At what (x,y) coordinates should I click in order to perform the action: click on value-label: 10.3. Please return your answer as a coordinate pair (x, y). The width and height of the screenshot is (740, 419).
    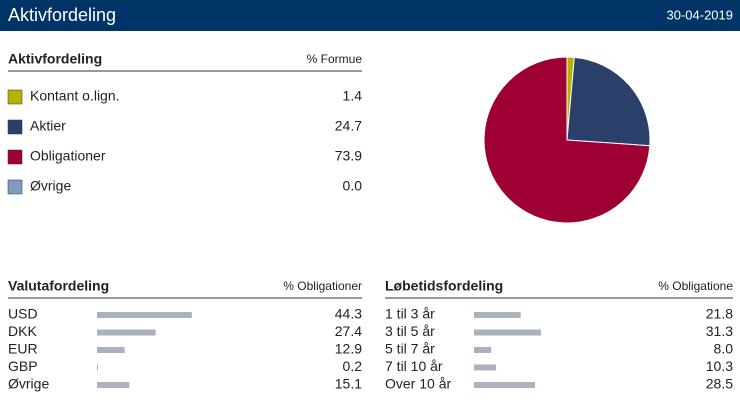
    Looking at the image, I should click on (719, 366).